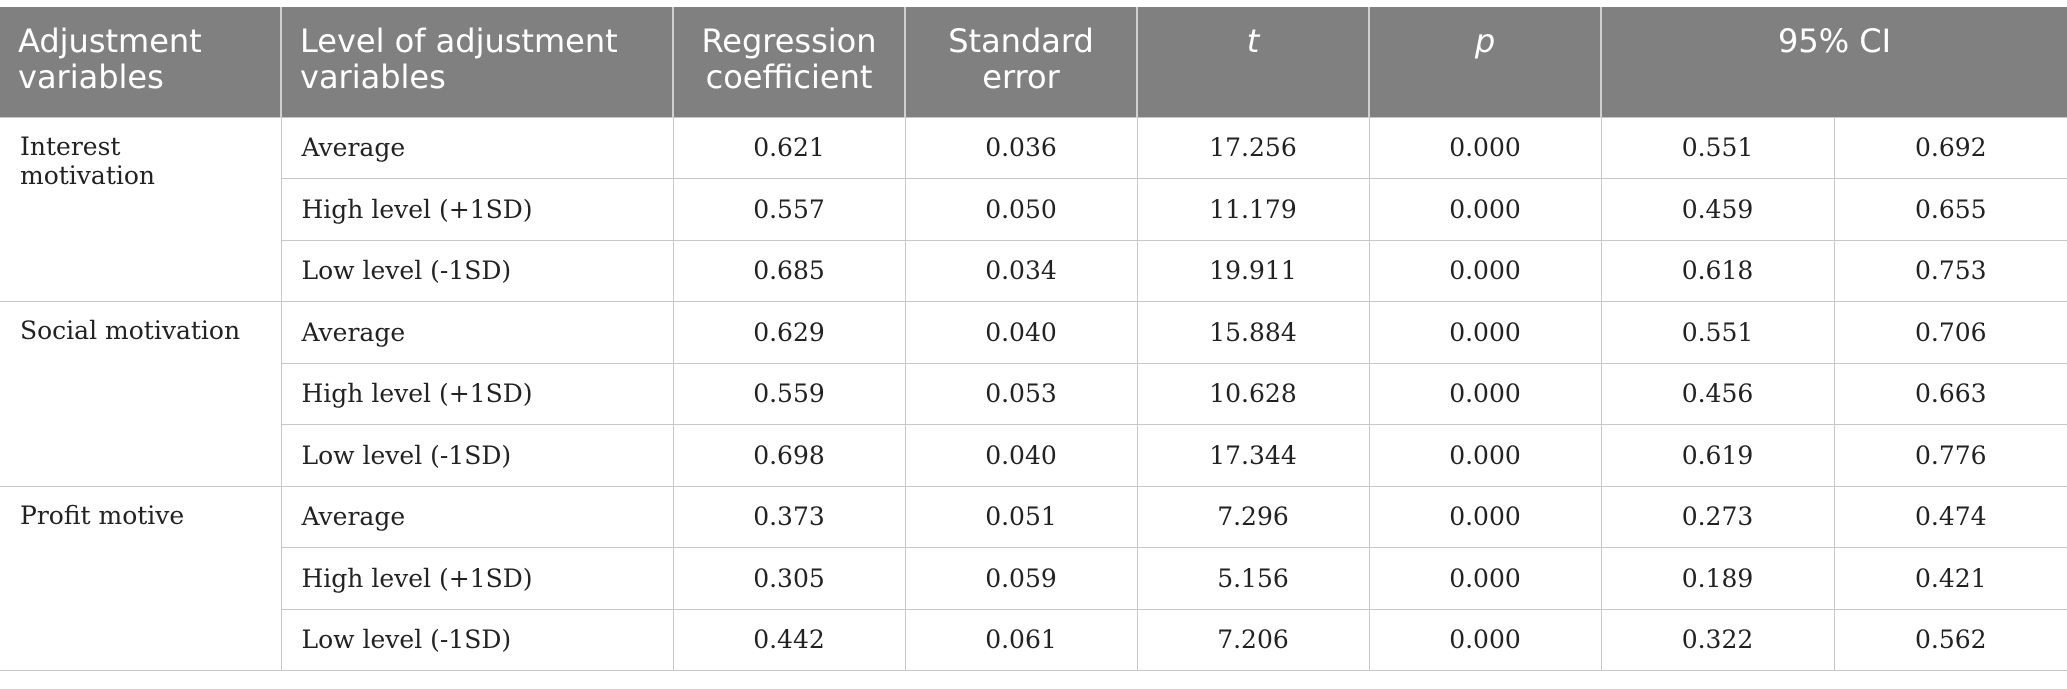 Image resolution: width=2067 pixels, height=689 pixels. Describe the element at coordinates (1717, 578) in the screenshot. I see `ci-lower-cell: 0.189` at that location.